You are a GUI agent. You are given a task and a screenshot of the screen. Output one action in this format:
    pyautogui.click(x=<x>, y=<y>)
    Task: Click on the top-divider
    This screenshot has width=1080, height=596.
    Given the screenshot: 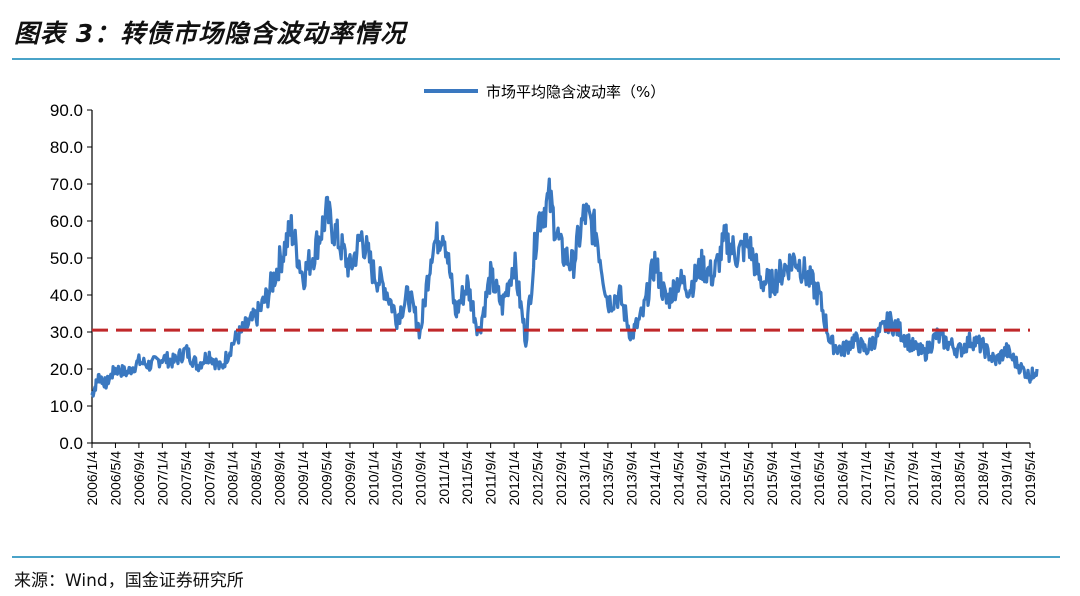 What is the action you would take?
    pyautogui.click(x=536, y=59)
    